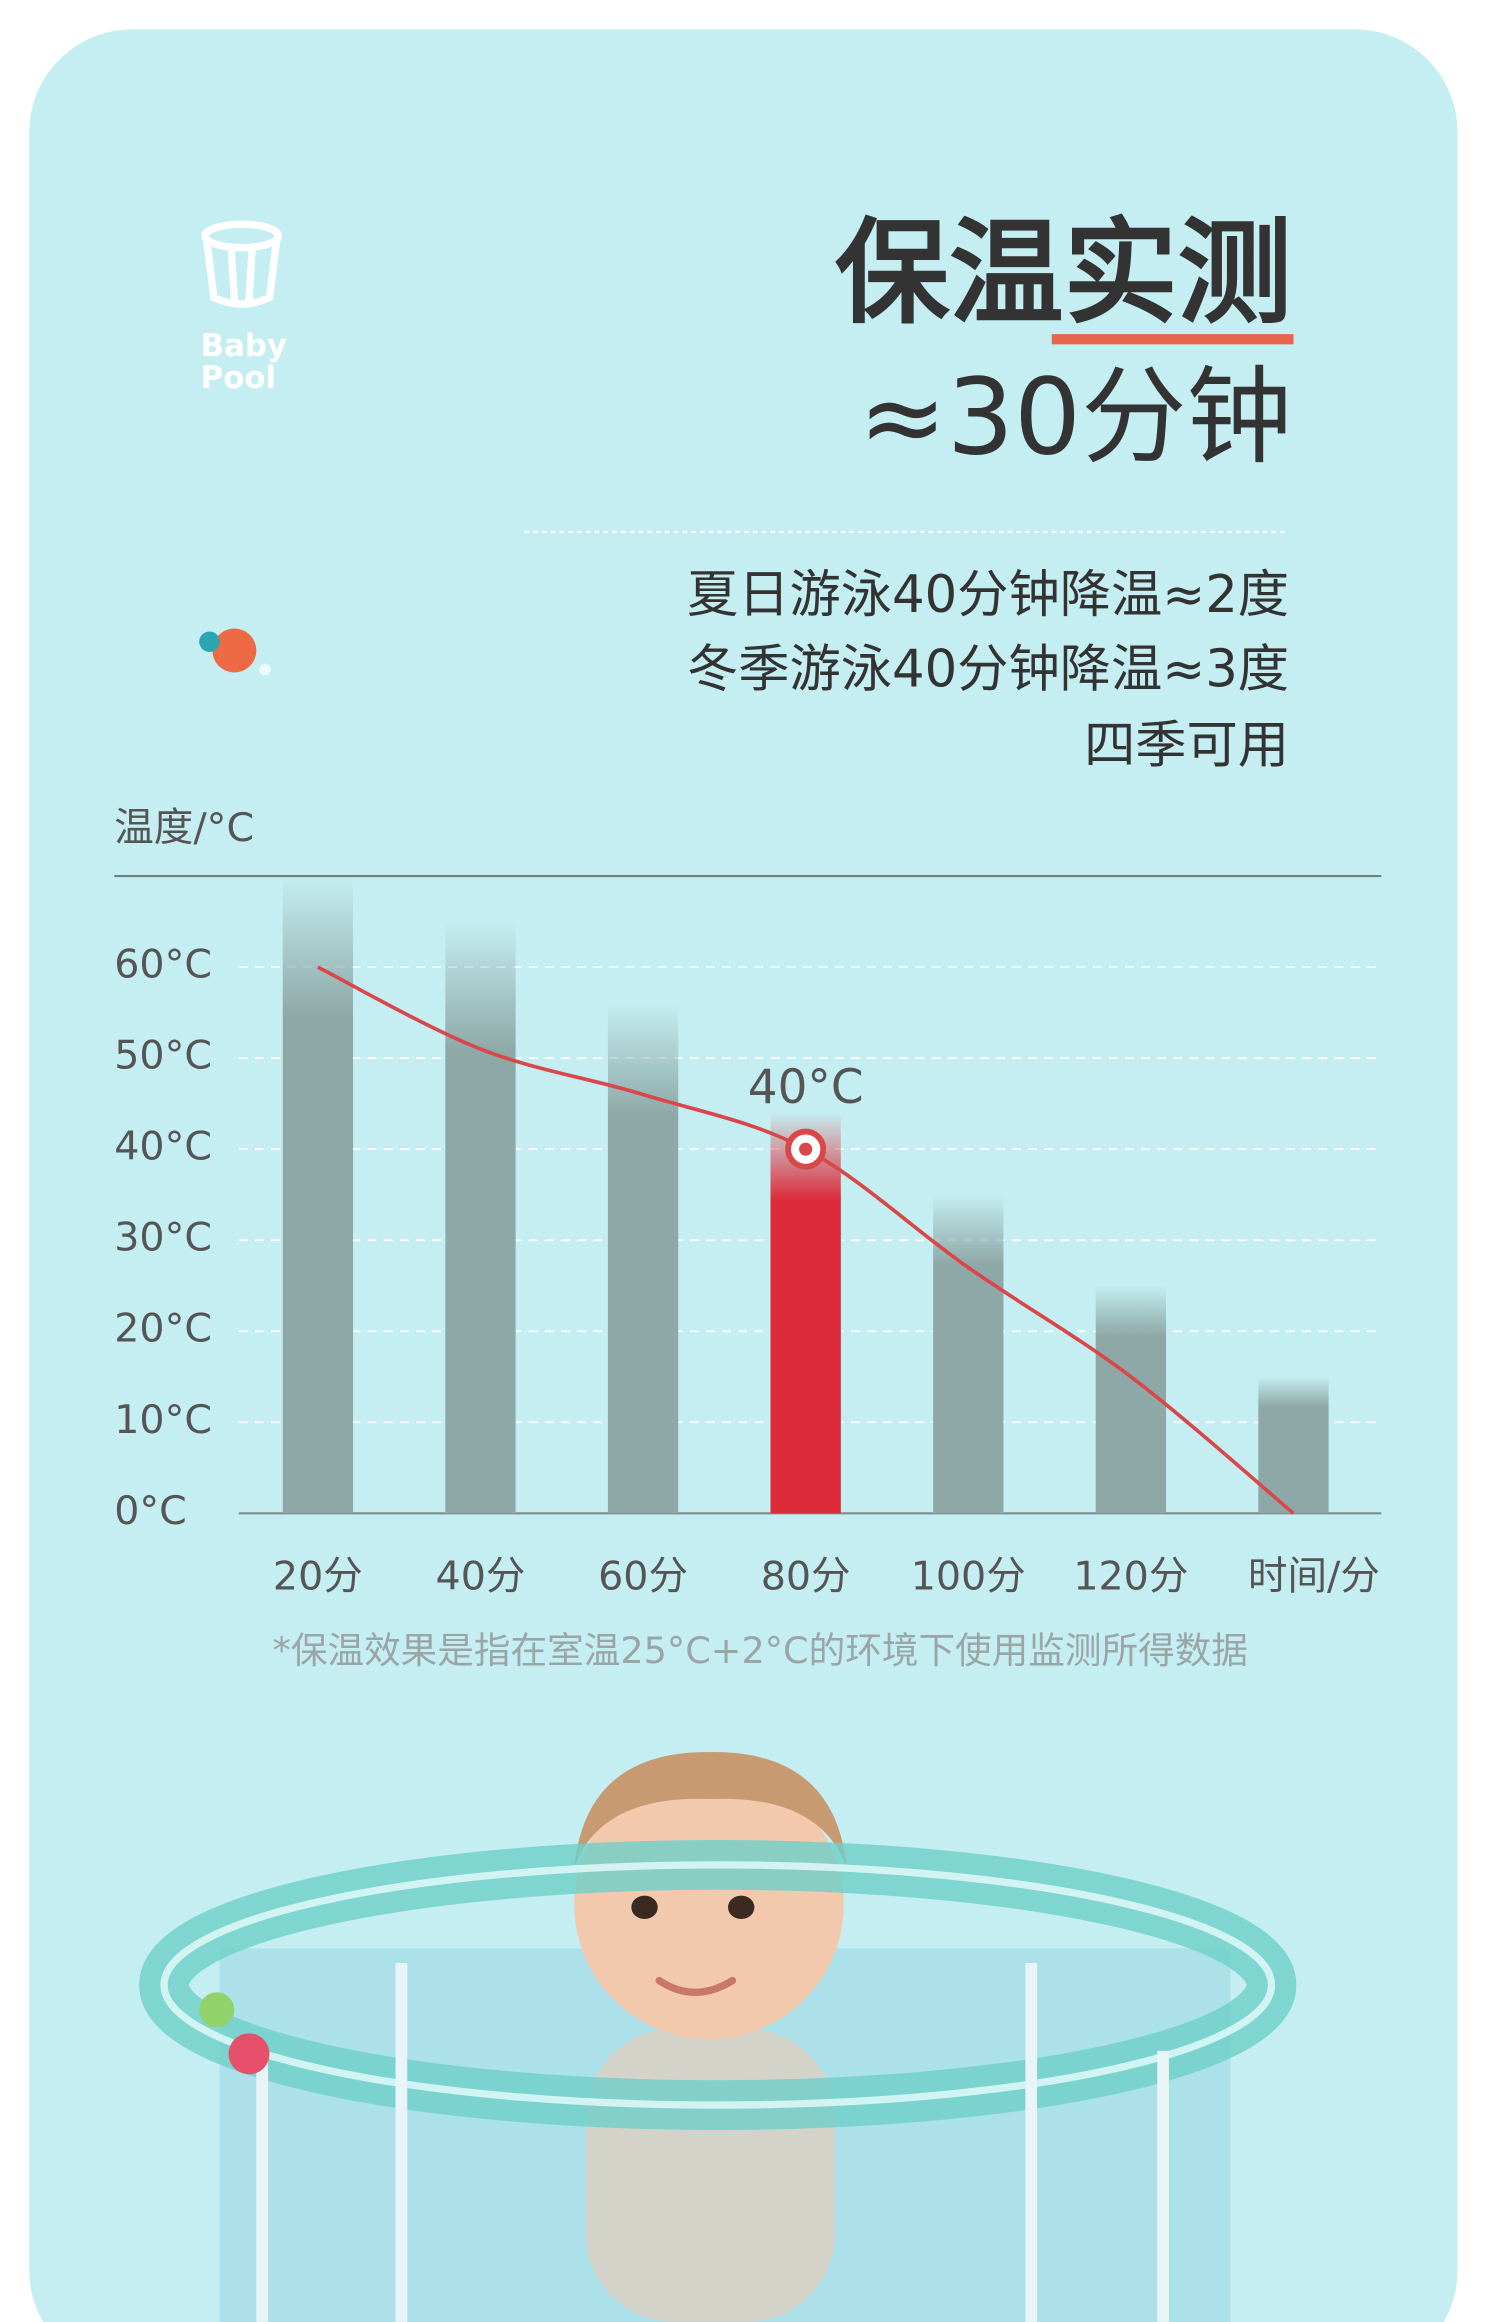 The height and width of the screenshot is (2322, 1500). I want to click on point-marker-core, so click(806, 1149).